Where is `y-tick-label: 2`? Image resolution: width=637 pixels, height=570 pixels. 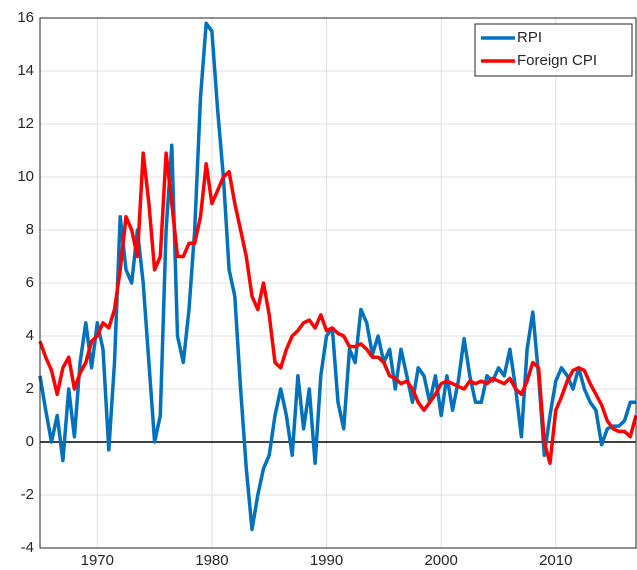
y-tick-label: 2 is located at coordinates (30, 388).